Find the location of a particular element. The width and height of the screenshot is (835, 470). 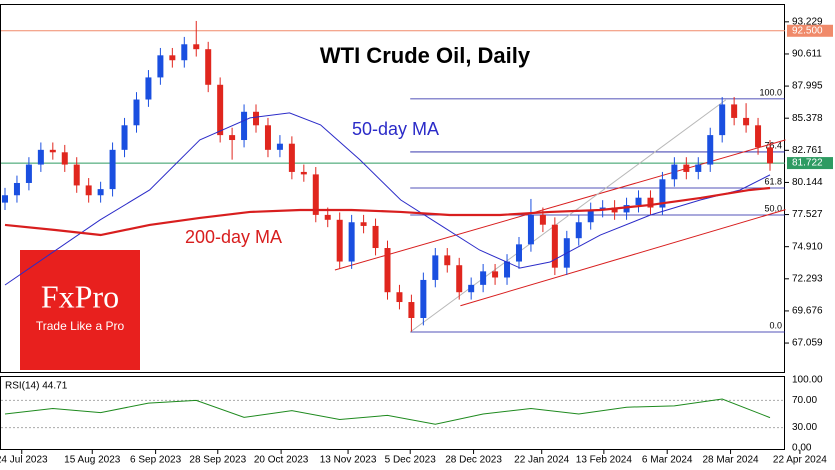

moving-average is located at coordinates (387, 211).